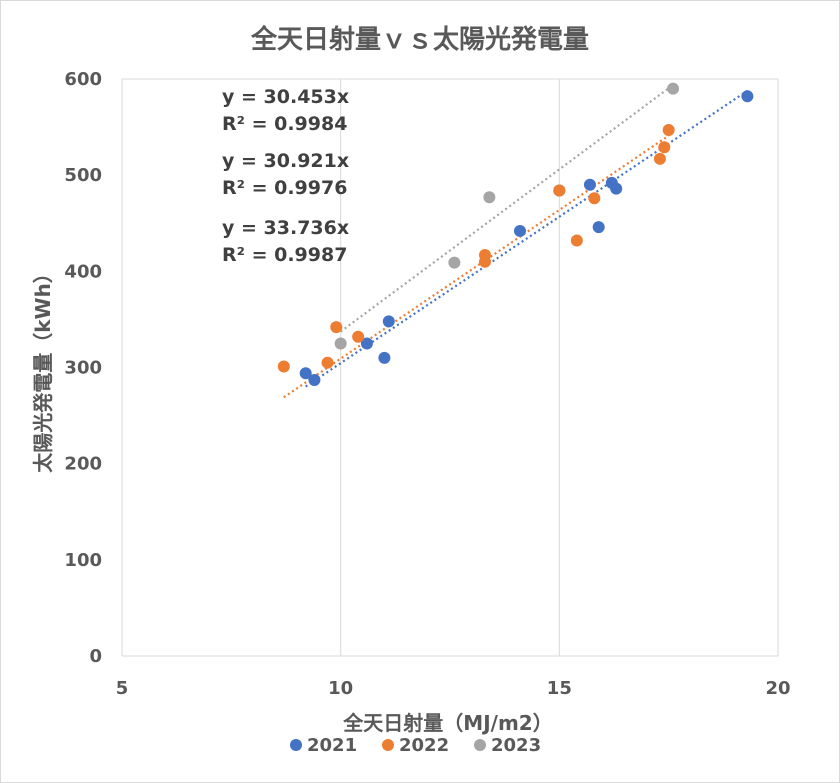 The width and height of the screenshot is (840, 783). What do you see at coordinates (447, 723) in the screenshot?
I see `x-axis-label: 全天日射量（MJ/m2）` at bounding box center [447, 723].